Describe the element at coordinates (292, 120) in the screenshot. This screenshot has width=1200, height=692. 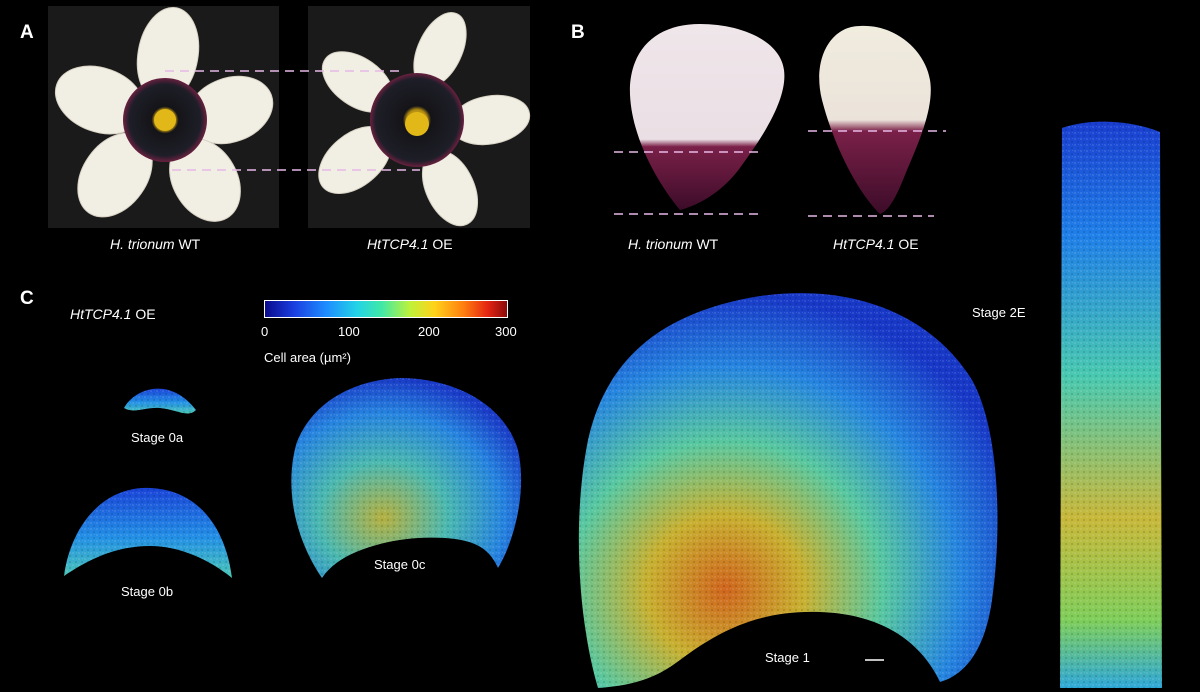
I see `panel-a-guide-lines` at that location.